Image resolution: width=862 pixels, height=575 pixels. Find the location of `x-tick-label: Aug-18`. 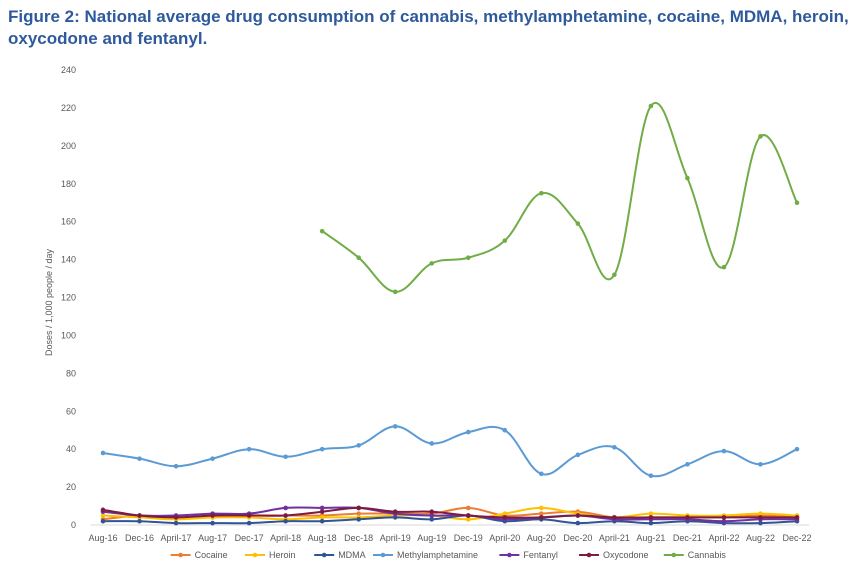

x-tick-label: Aug-18 is located at coordinates (322, 538).